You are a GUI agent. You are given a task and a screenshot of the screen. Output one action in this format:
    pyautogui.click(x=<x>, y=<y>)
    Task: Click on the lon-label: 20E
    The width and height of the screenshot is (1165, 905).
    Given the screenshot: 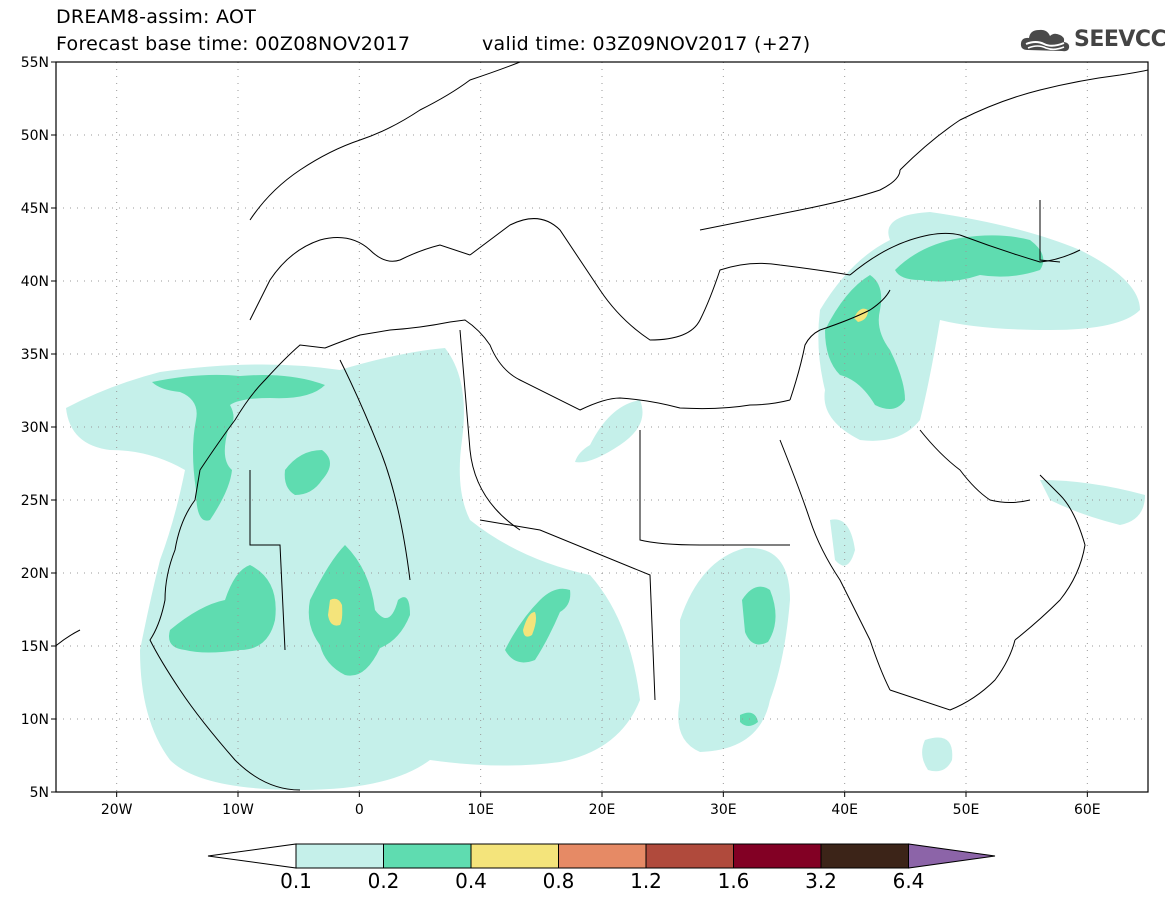 What is the action you would take?
    pyautogui.click(x=602, y=810)
    